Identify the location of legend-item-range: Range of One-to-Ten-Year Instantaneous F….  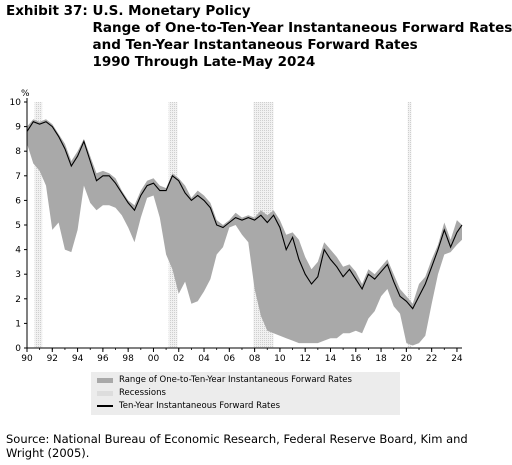
(224, 380).